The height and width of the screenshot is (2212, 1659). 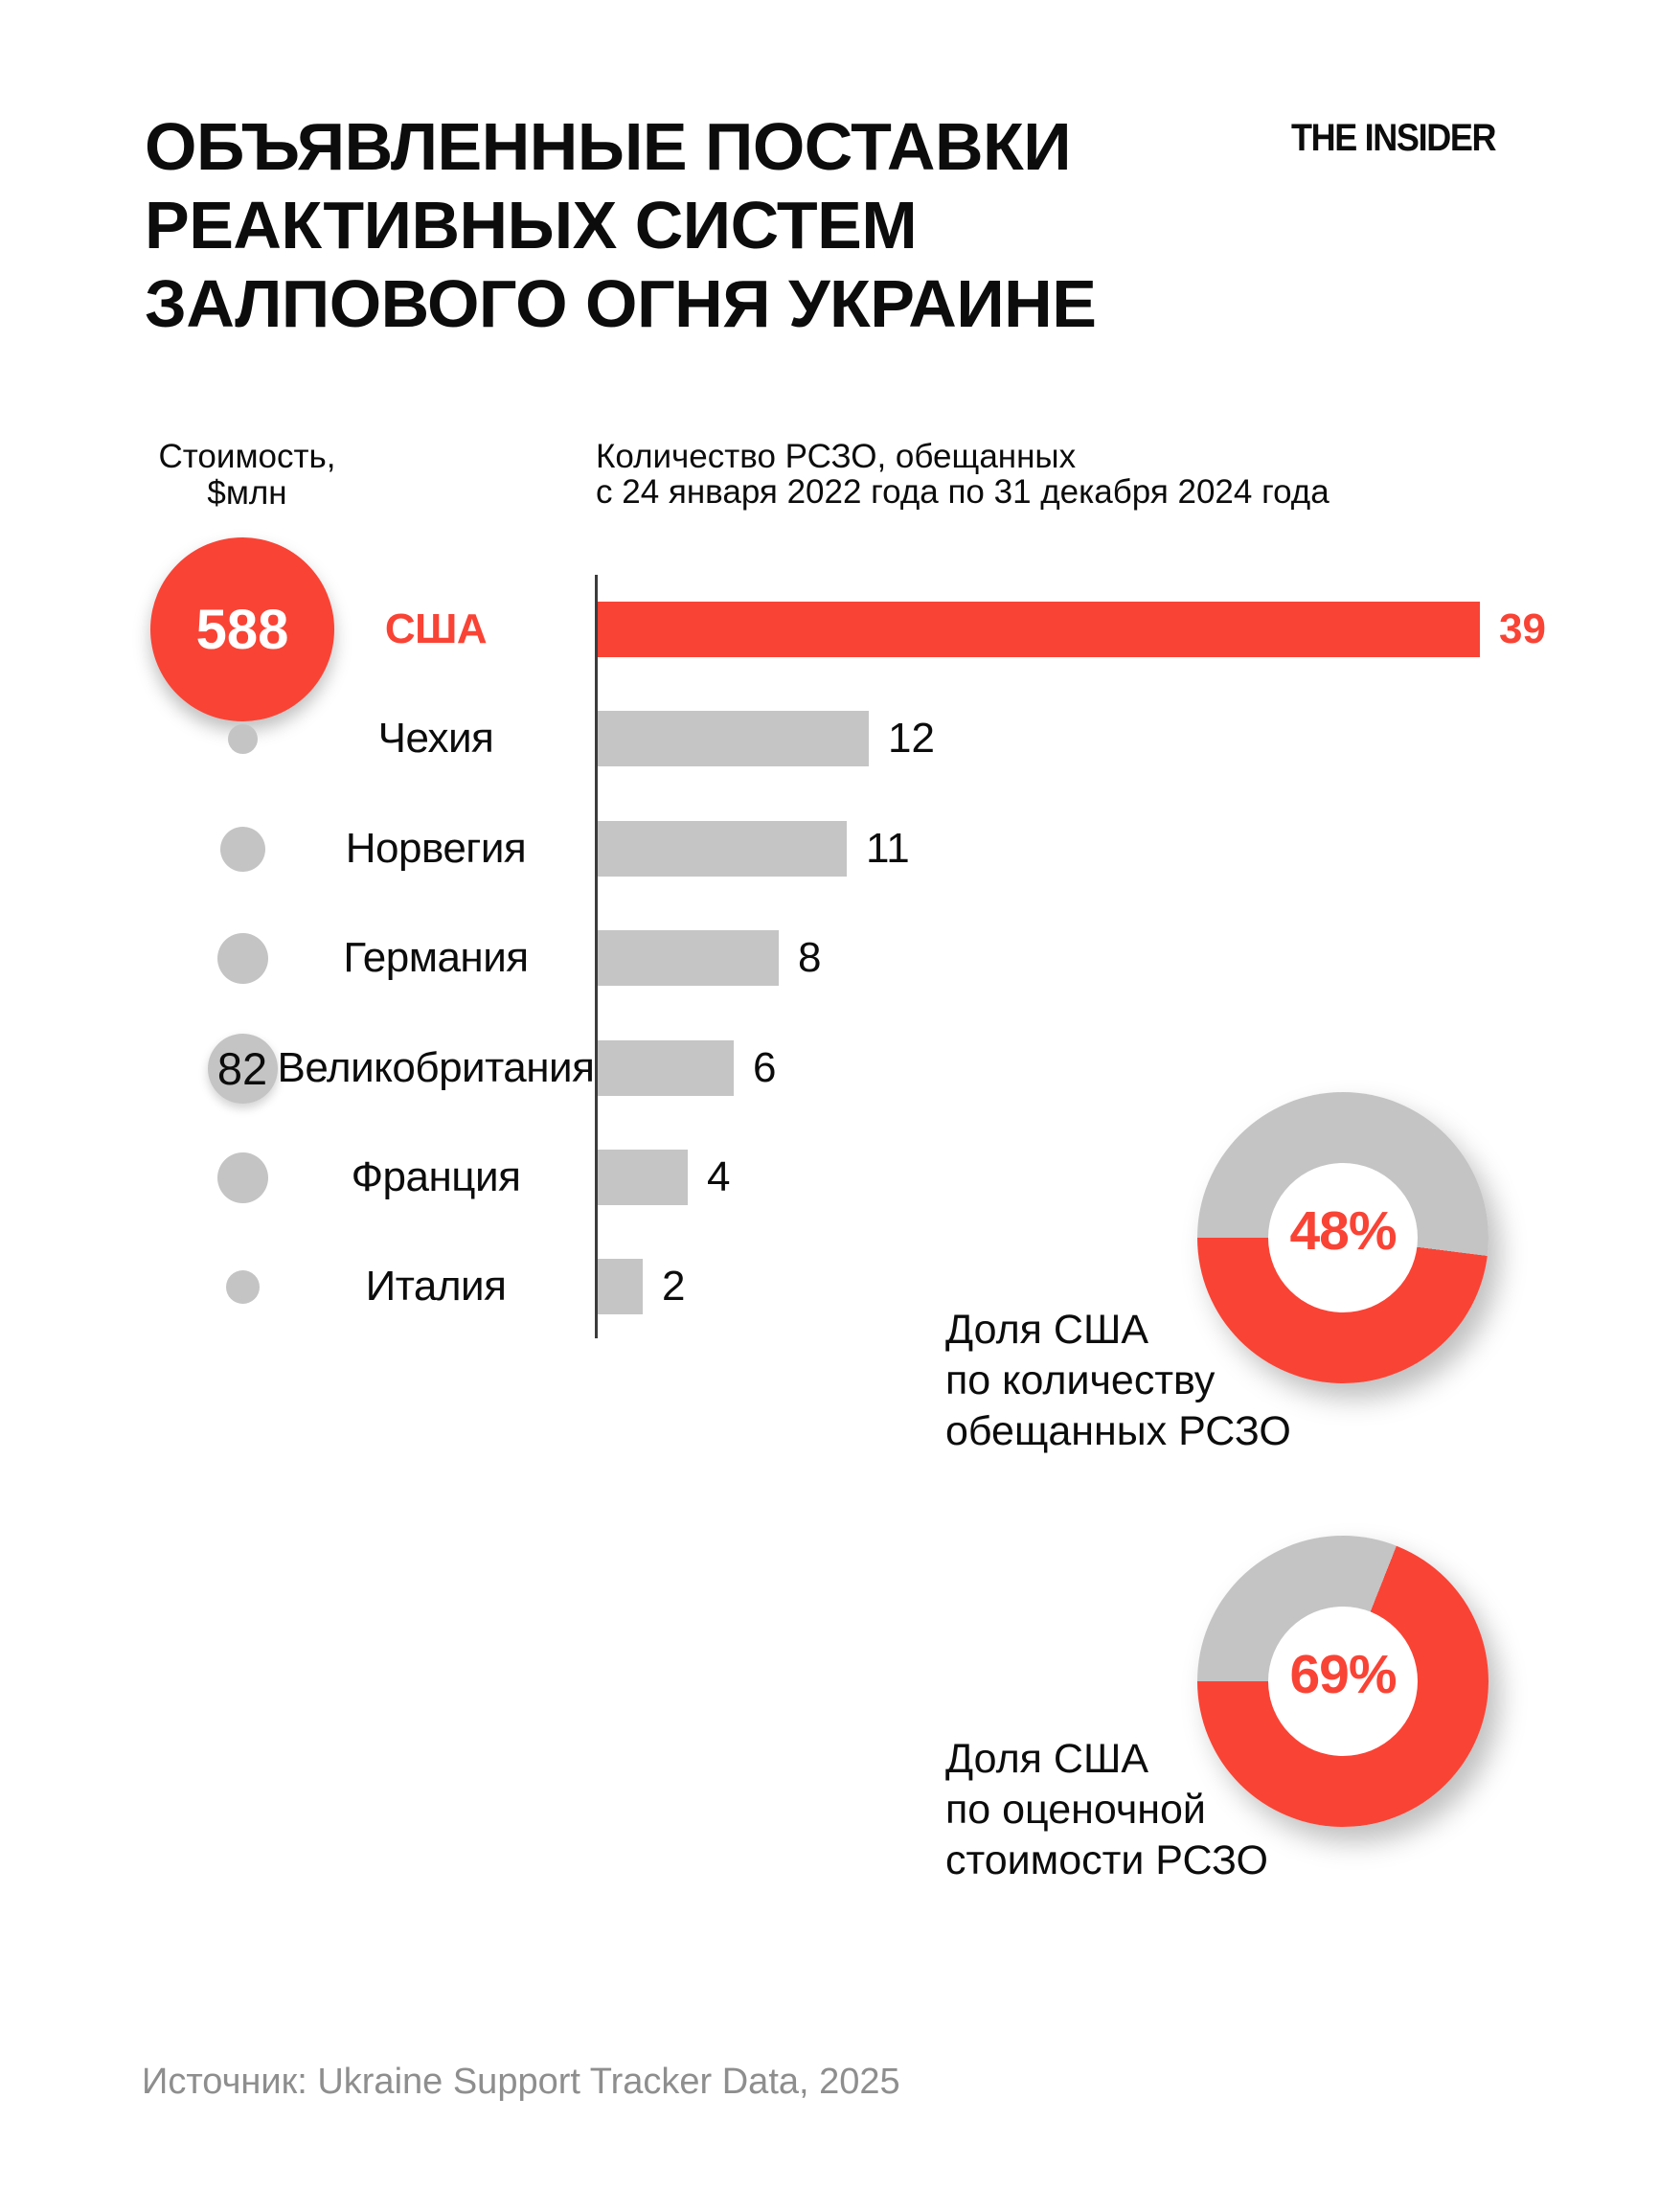 What do you see at coordinates (436, 1286) in the screenshot?
I see `country-label-7: Италия` at bounding box center [436, 1286].